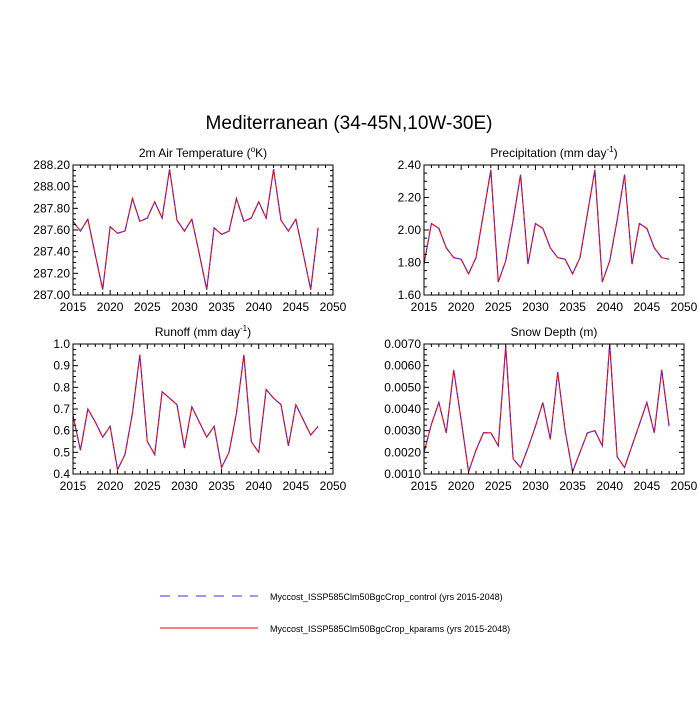 This screenshot has height=705, width=700. Describe the element at coordinates (258, 307) in the screenshot. I see `x-tick-label-air-temperature: 2040` at that location.